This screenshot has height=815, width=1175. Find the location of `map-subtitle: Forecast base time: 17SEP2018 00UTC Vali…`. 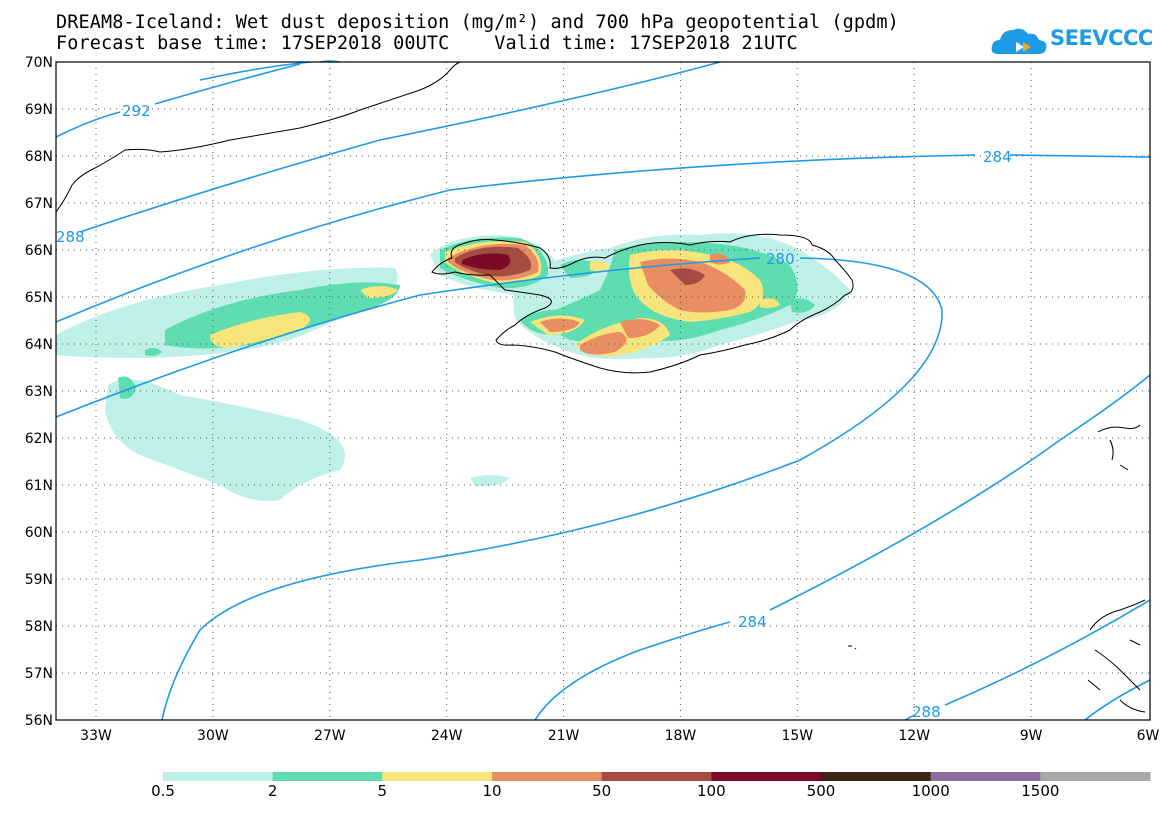

map-subtitle: Forecast base time: 17SEP2018 00UTC Vali… is located at coordinates (427, 43).